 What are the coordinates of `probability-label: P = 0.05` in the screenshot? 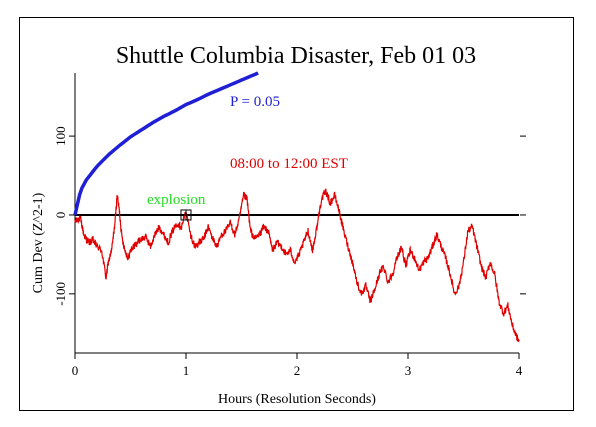 It's located at (255, 102).